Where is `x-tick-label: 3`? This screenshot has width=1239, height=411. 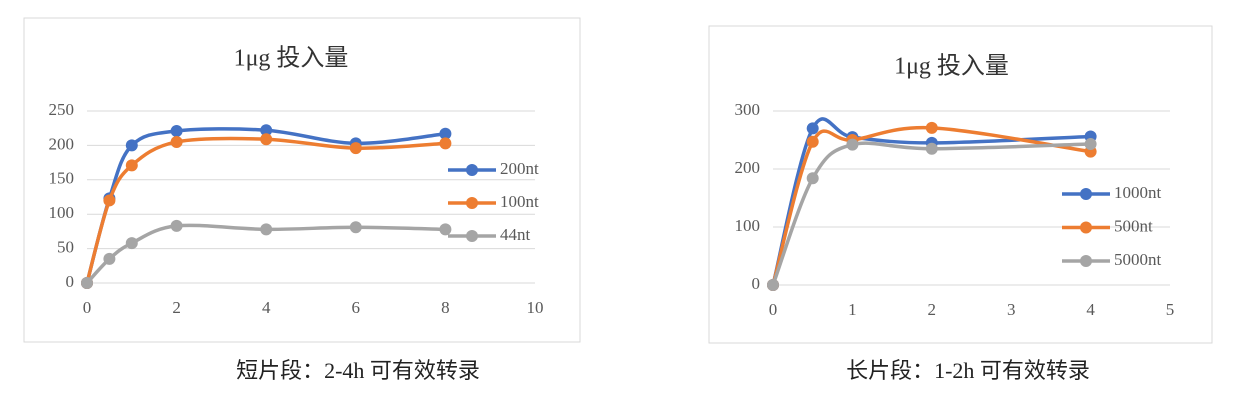
x-tick-label: 3 is located at coordinates (1011, 309).